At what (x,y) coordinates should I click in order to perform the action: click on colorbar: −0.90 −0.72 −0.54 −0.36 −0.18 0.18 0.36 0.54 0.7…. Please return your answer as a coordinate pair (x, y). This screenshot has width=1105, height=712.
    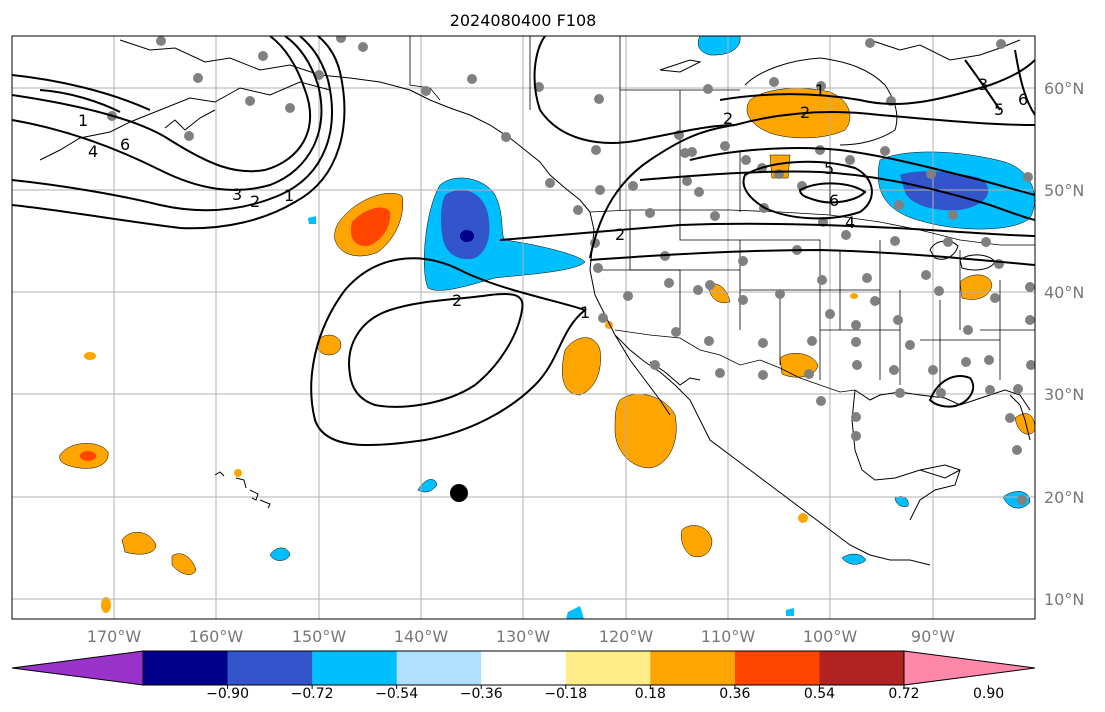
    Looking at the image, I should click on (523, 676).